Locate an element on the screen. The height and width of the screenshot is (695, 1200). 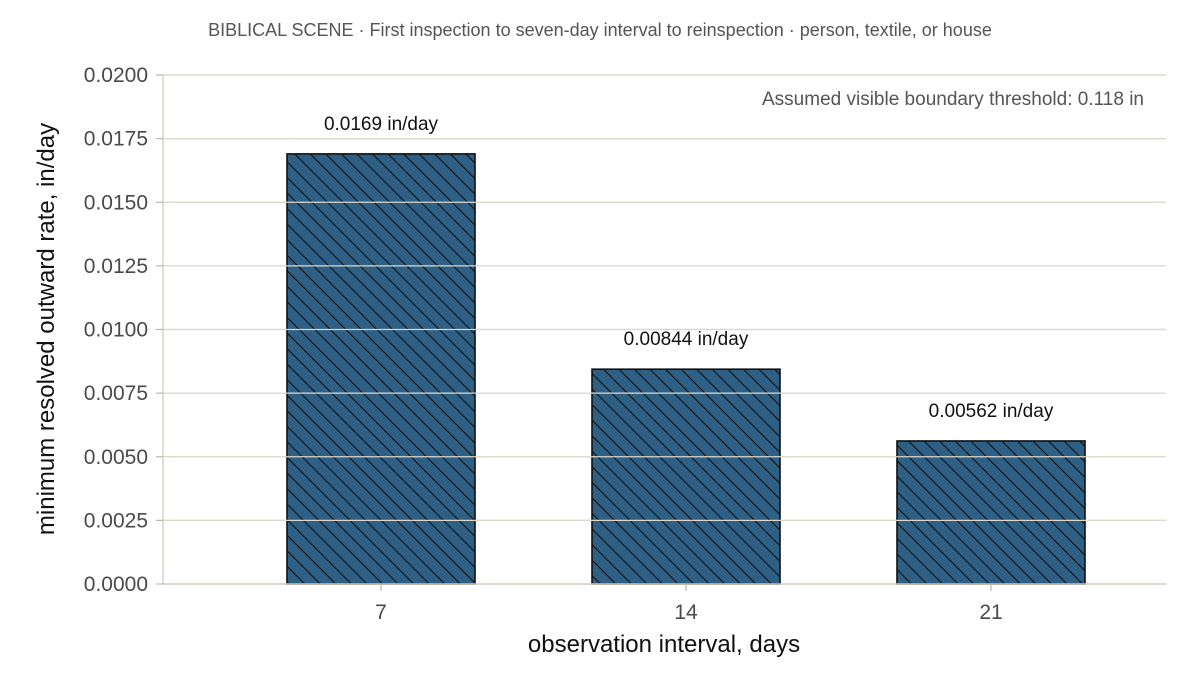
y-tick-label-6: 0.0150 is located at coordinates (116, 202).